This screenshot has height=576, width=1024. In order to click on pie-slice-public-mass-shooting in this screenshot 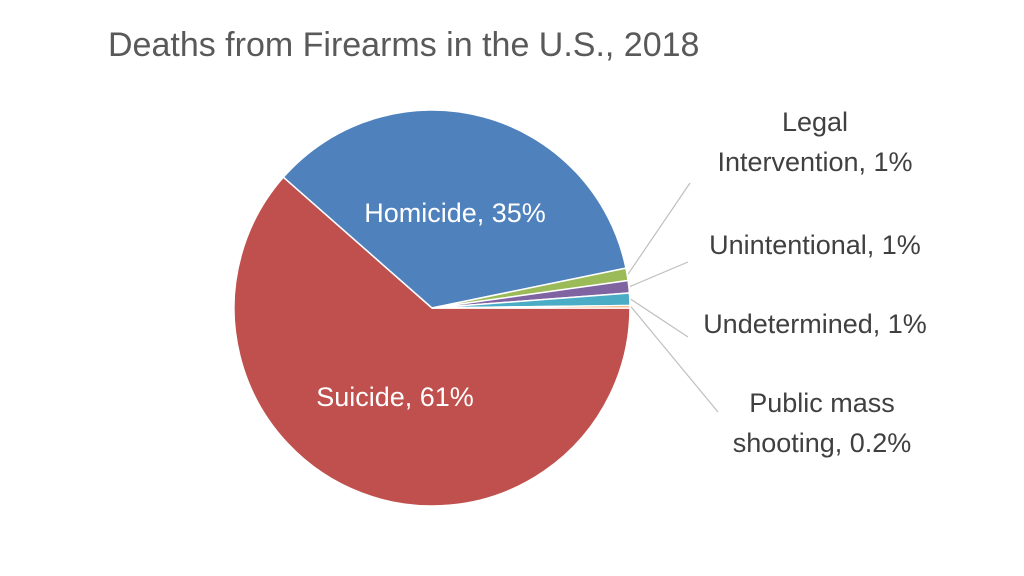, I will do `click(531, 306)`.